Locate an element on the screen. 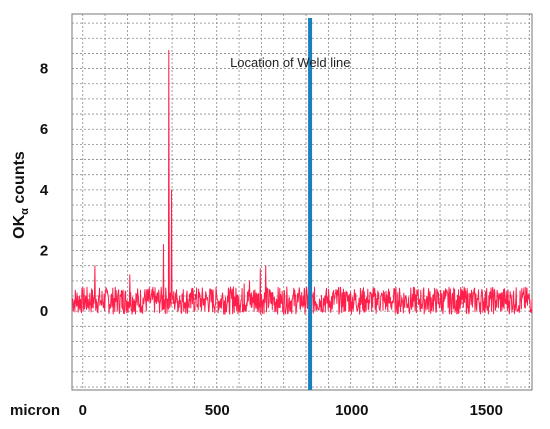 This screenshot has height=429, width=550. y-axis-label-subscript: α is located at coordinates (25, 211).